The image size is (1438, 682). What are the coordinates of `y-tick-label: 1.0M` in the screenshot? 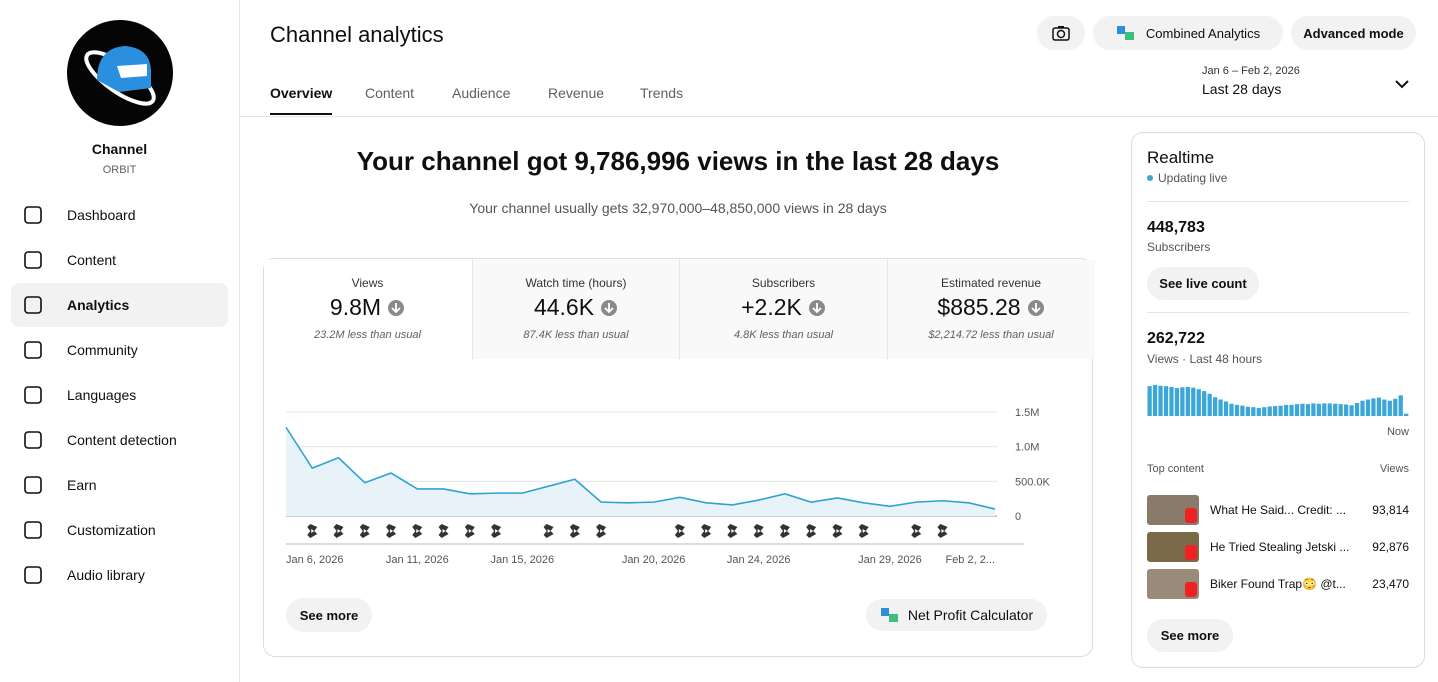 It's located at (1027, 448).